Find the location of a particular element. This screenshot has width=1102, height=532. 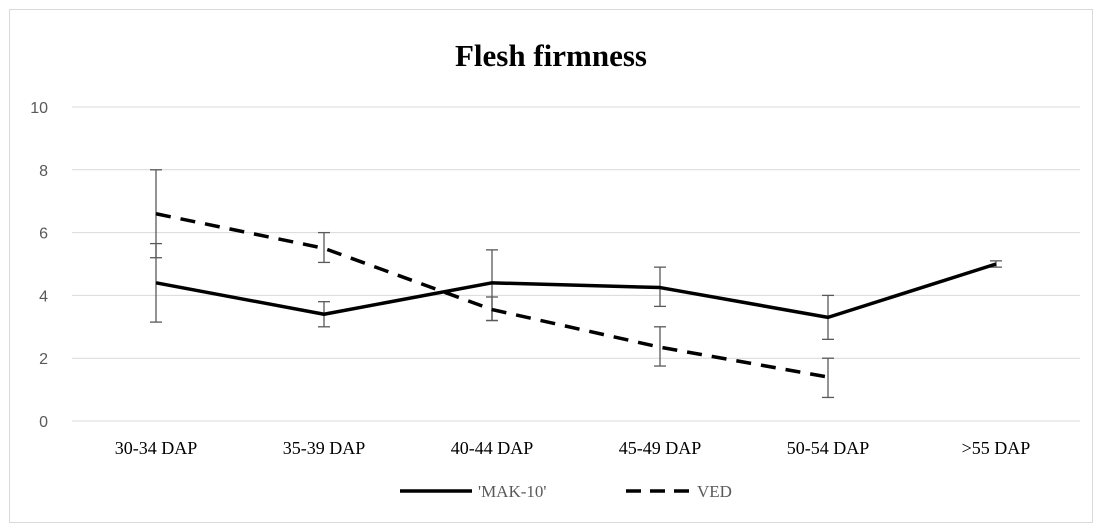

y-tick-label: 2 is located at coordinates (43, 359).